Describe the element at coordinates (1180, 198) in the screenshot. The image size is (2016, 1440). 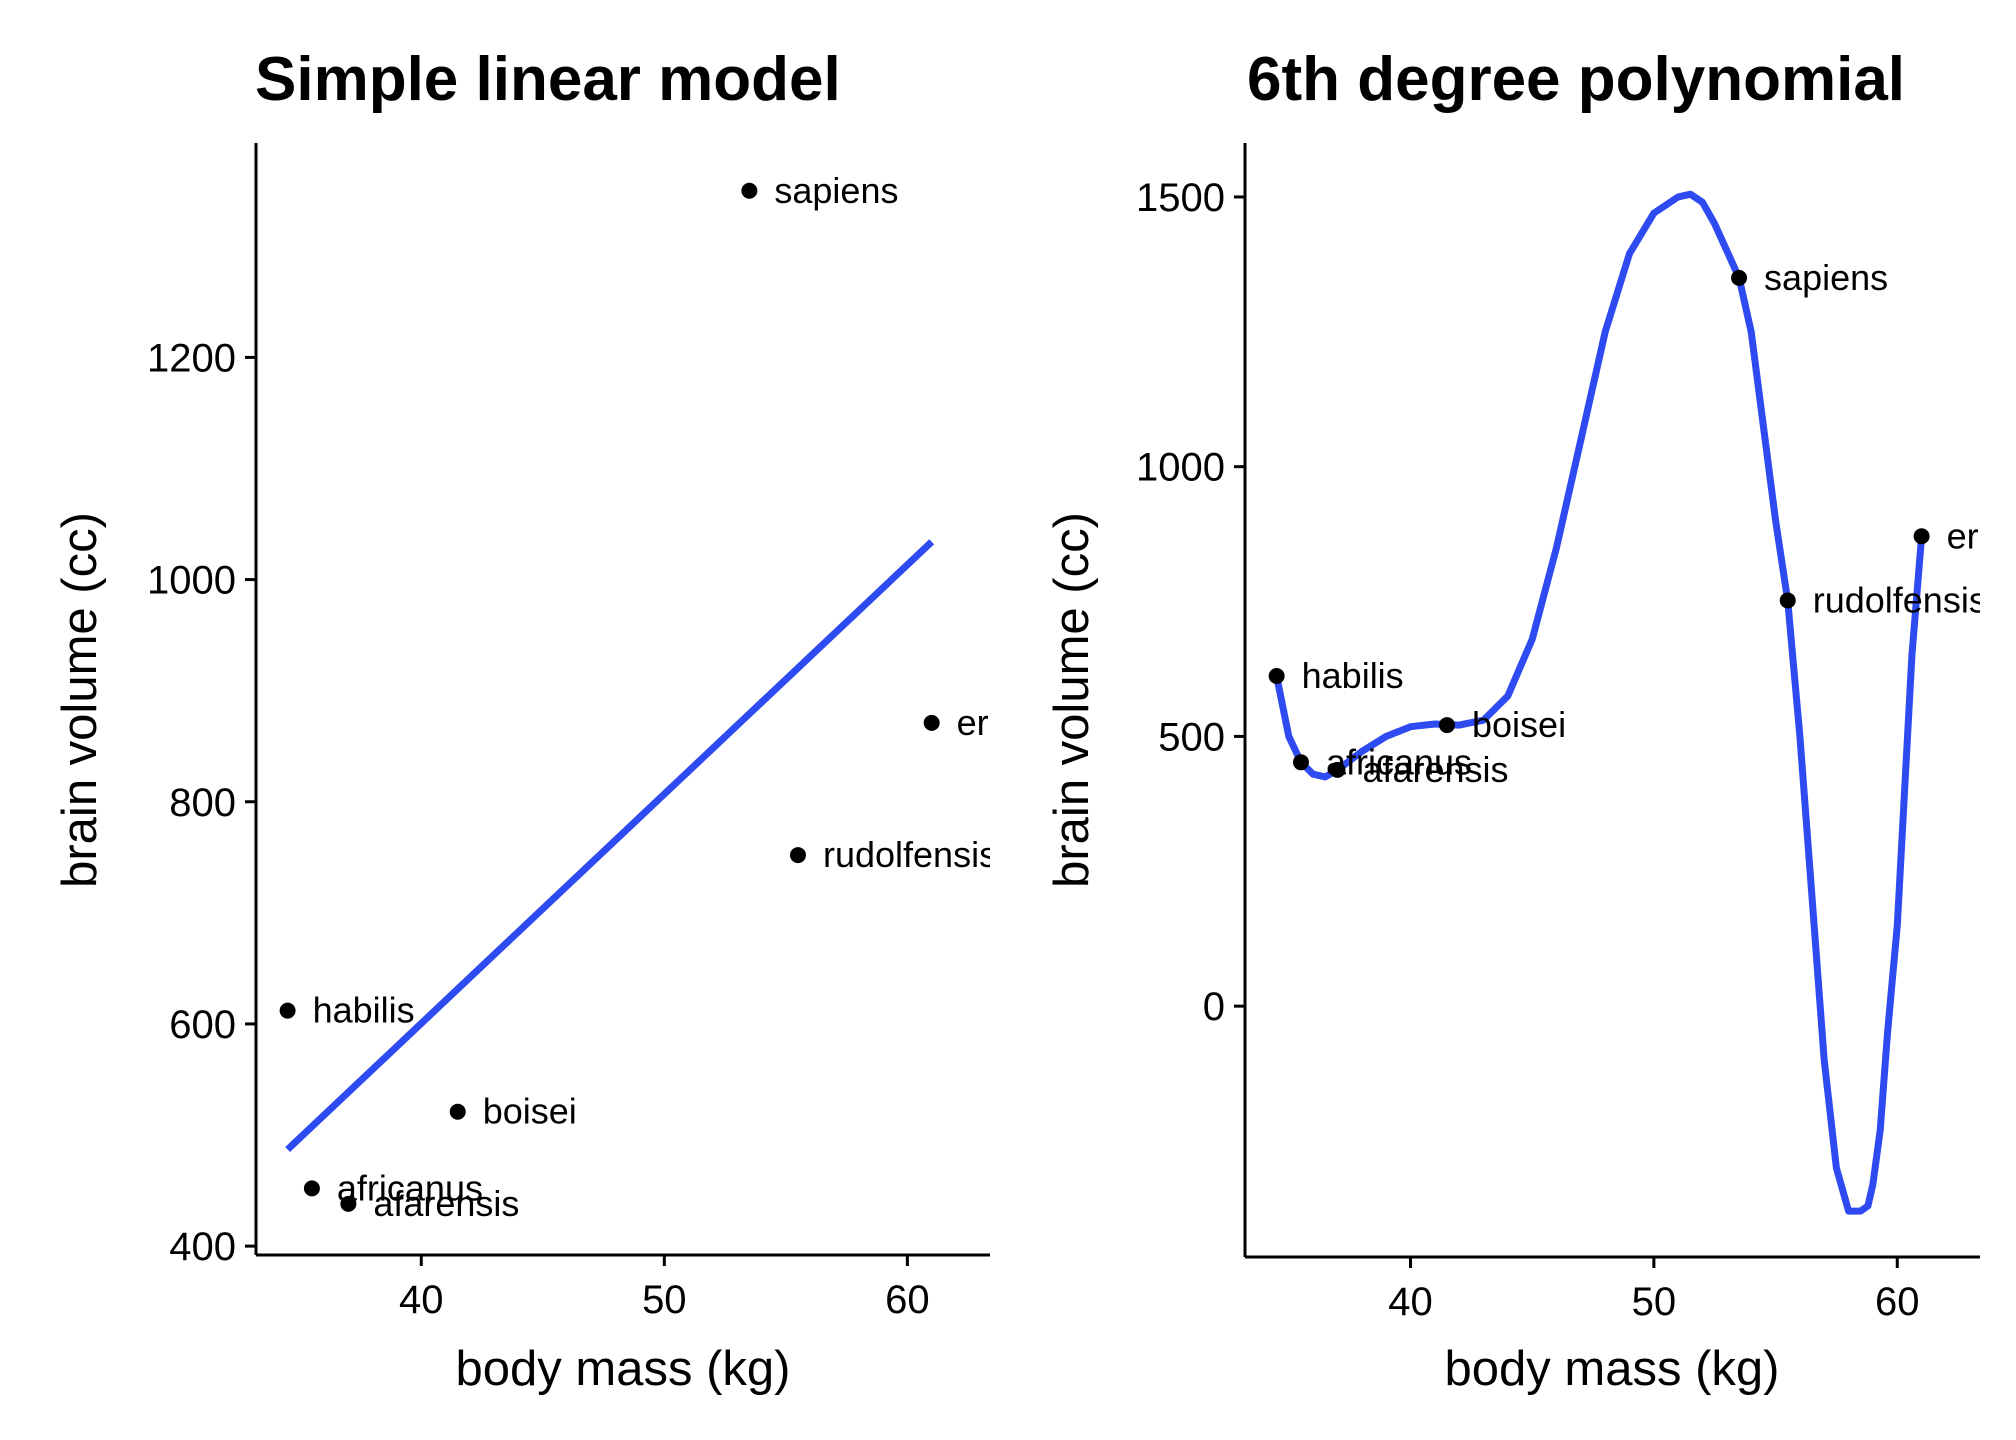
I see `y-tick-label: 1500` at that location.